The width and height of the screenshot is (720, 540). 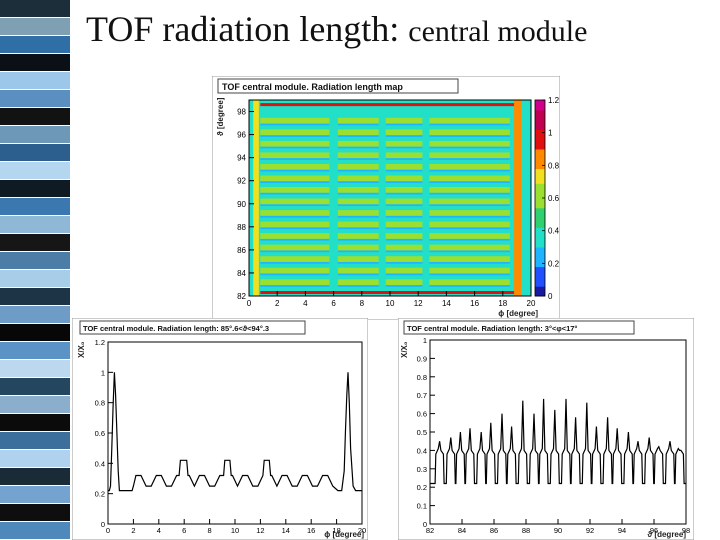 What do you see at coordinates (241, 227) in the screenshot?
I see `heatmap-y-tick-label: 88` at bounding box center [241, 227].